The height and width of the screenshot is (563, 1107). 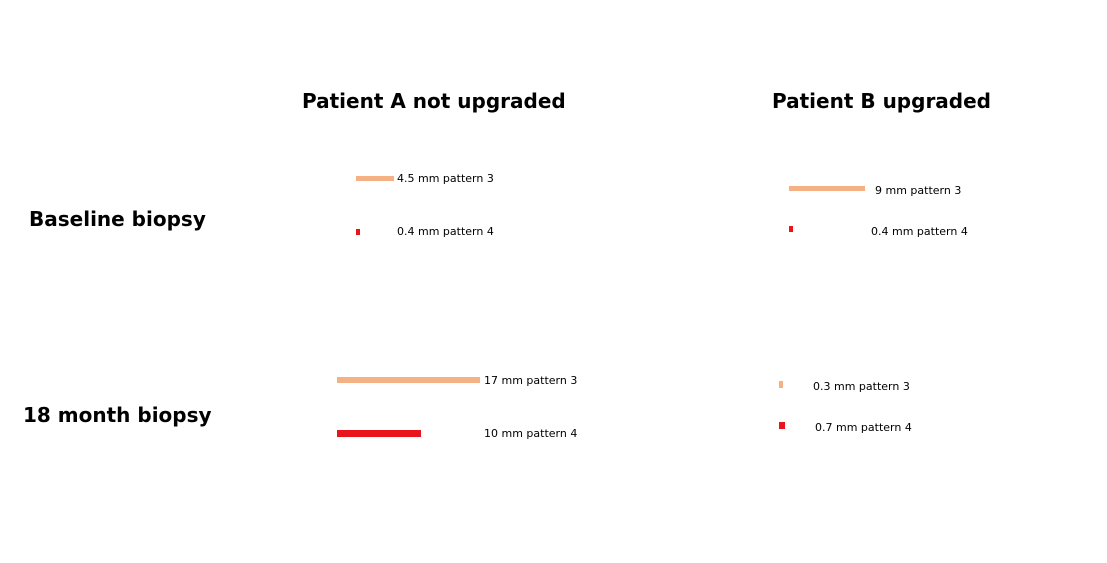 What do you see at coordinates (881, 101) in the screenshot?
I see `column-heading-patient-b: Patient B upgraded` at bounding box center [881, 101].